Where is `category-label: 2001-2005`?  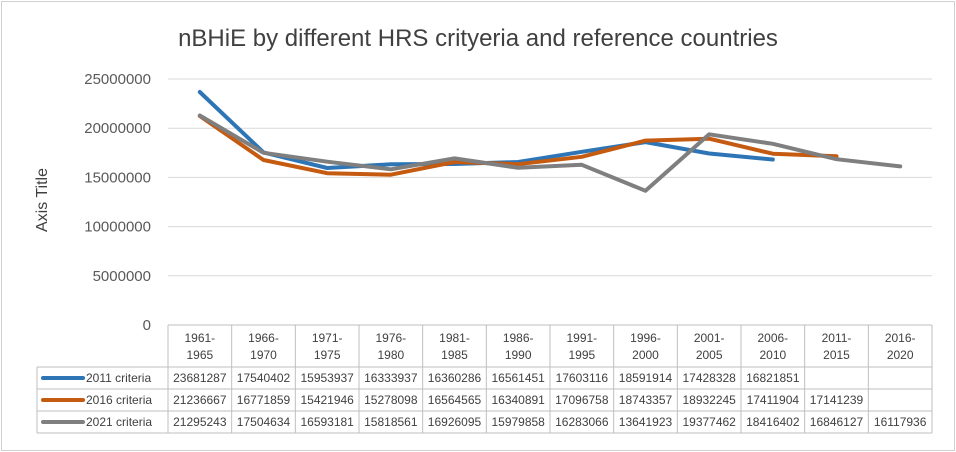
category-label: 2001-2005 is located at coordinates (709, 346).